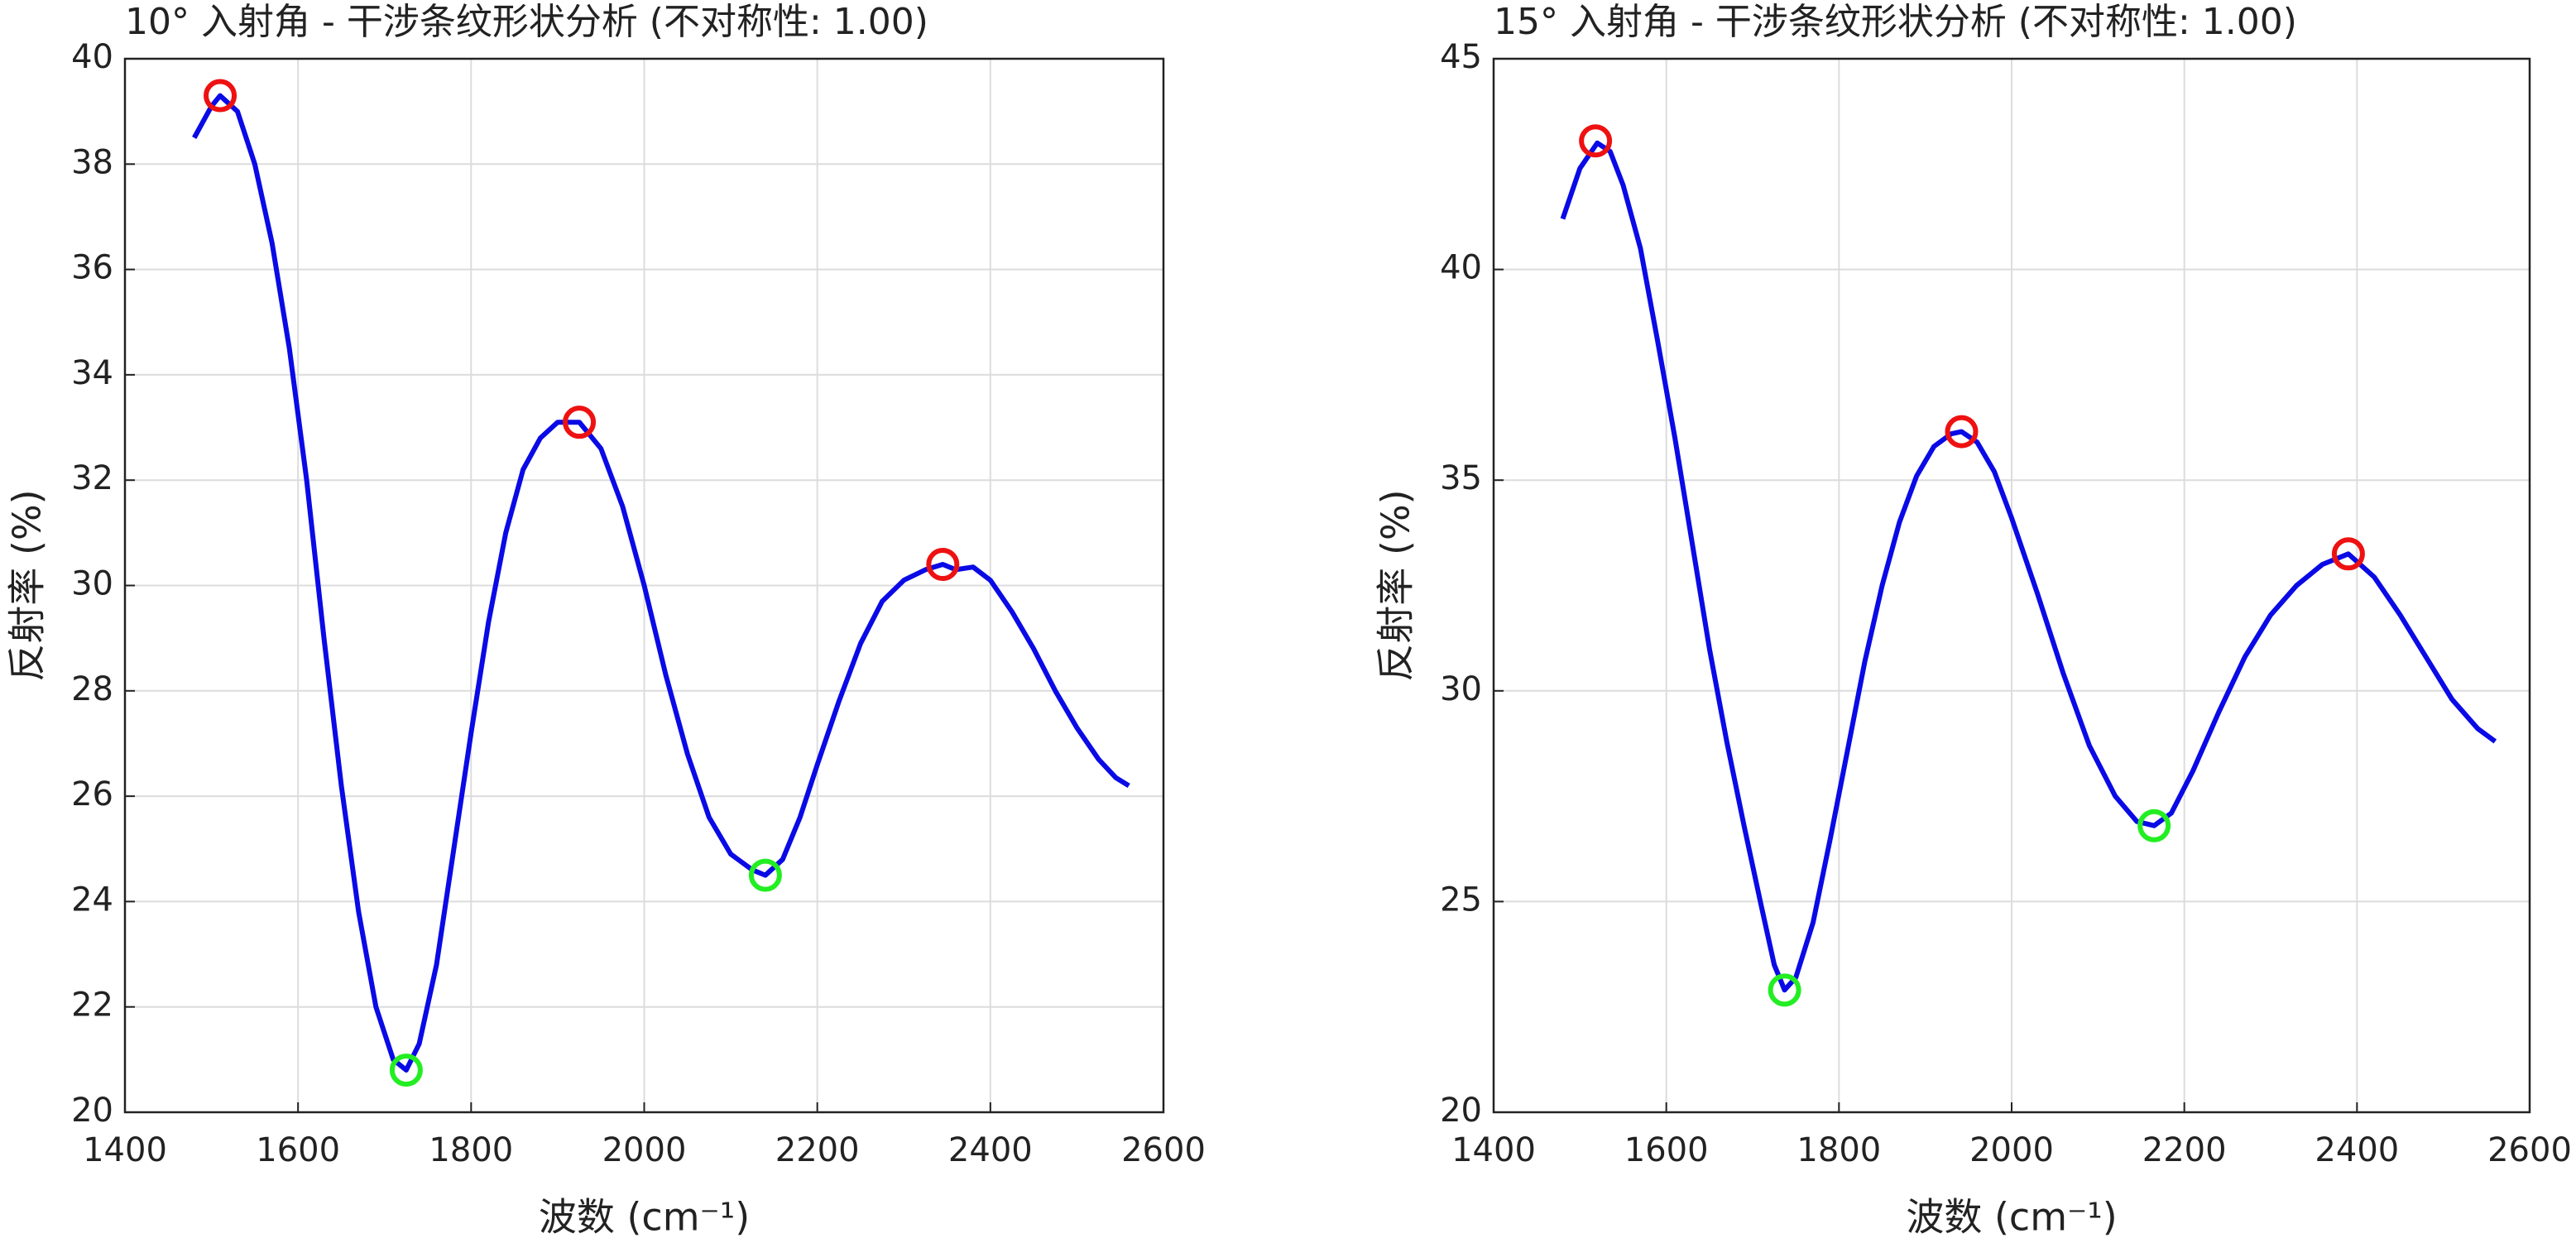 This screenshot has width=2576, height=1243. Describe the element at coordinates (92, 900) in the screenshot. I see `y-tick-label: 24` at that location.